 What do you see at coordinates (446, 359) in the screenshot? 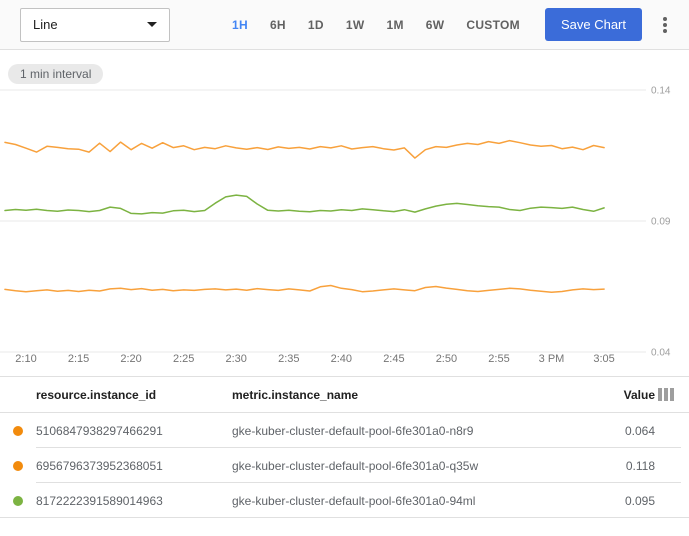
I see `x-axis-label: 2:50` at bounding box center [446, 359].